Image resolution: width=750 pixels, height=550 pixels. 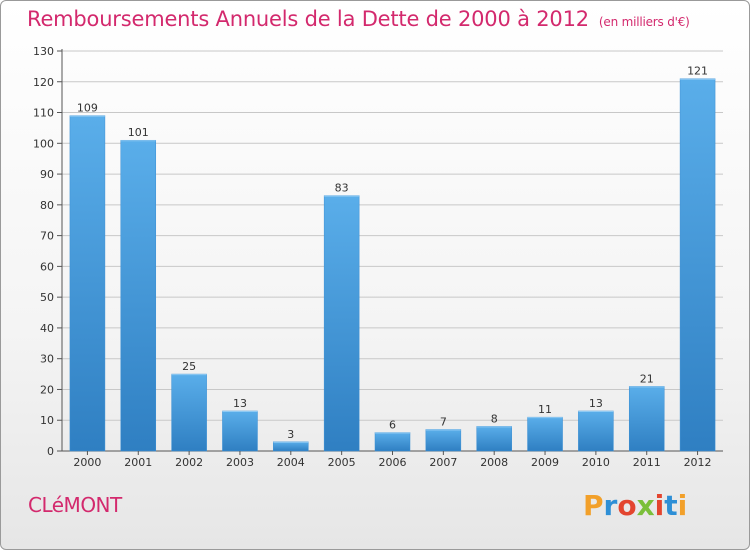 I want to click on y-tick-label: 10, so click(x=47, y=420).